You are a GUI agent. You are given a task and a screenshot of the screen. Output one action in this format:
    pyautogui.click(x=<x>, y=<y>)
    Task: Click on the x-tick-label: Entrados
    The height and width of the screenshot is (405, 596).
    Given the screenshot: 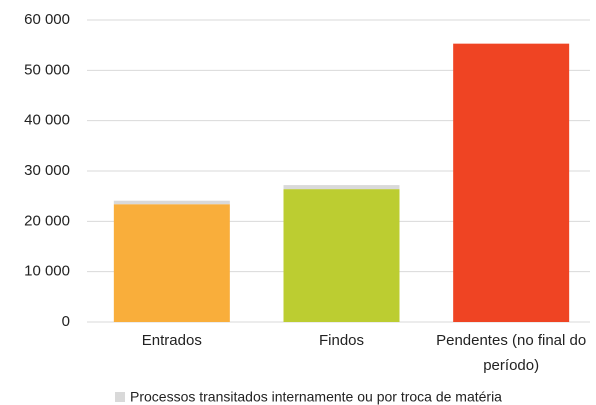 What is the action you would take?
    pyautogui.click(x=171, y=340)
    